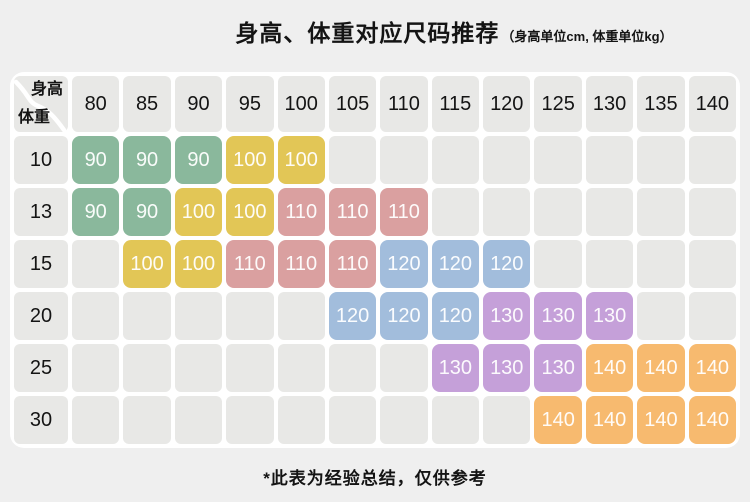 Image resolution: width=750 pixels, height=502 pixels. What do you see at coordinates (712, 420) in the screenshot?
I see `size-cell-h140-w30: 140` at bounding box center [712, 420].